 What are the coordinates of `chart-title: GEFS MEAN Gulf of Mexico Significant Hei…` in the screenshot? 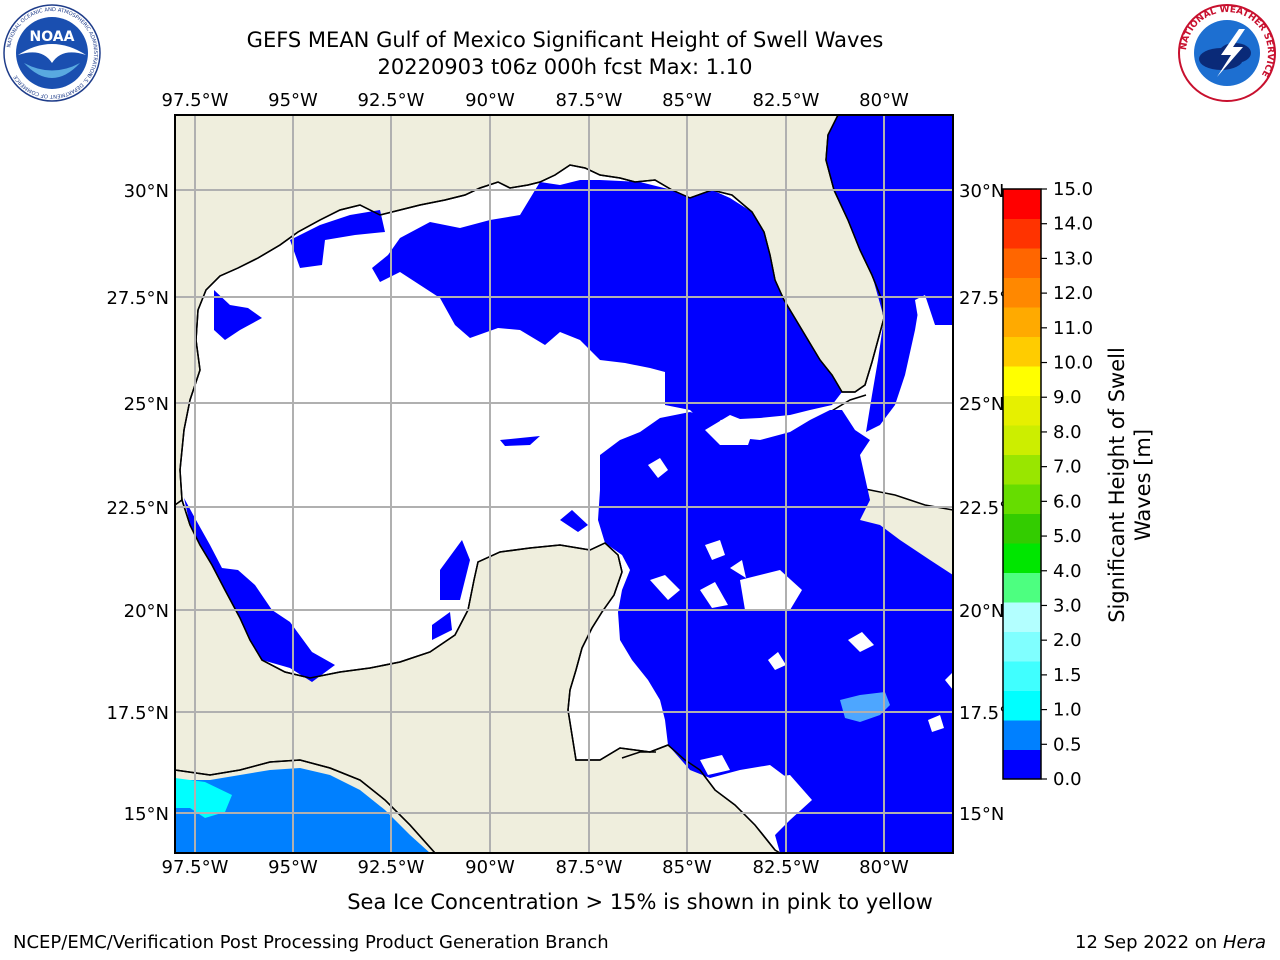 It's located at (565, 40).